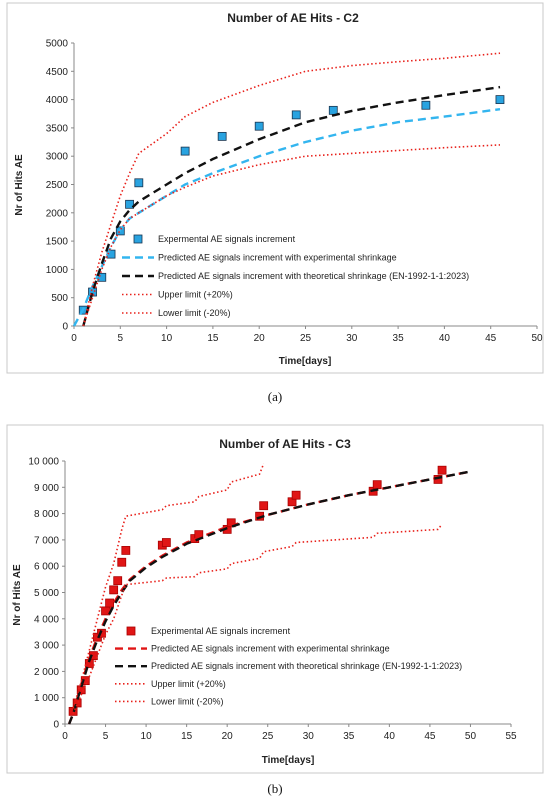  What do you see at coordinates (65, 327) in the screenshot?
I see `panel-a-ytick-label: 0` at bounding box center [65, 327].